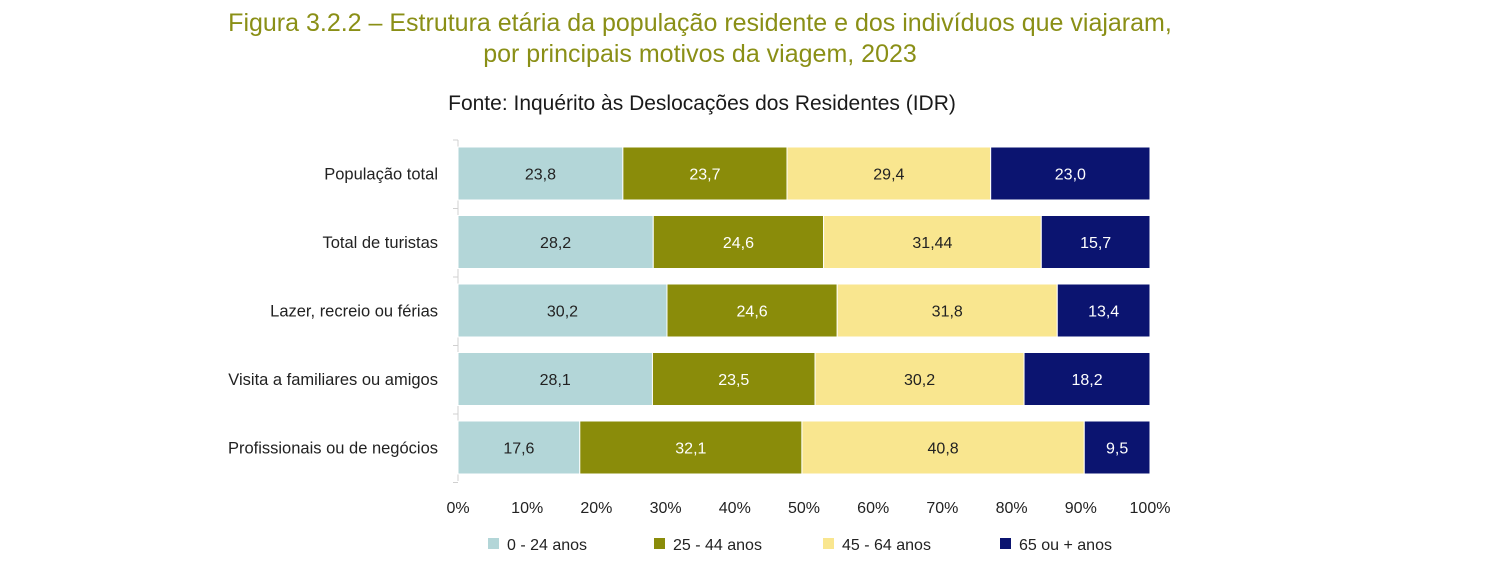 This screenshot has width=1491, height=568. What do you see at coordinates (547, 545) in the screenshot?
I see `legend-label: 0 - 24 anos` at bounding box center [547, 545].